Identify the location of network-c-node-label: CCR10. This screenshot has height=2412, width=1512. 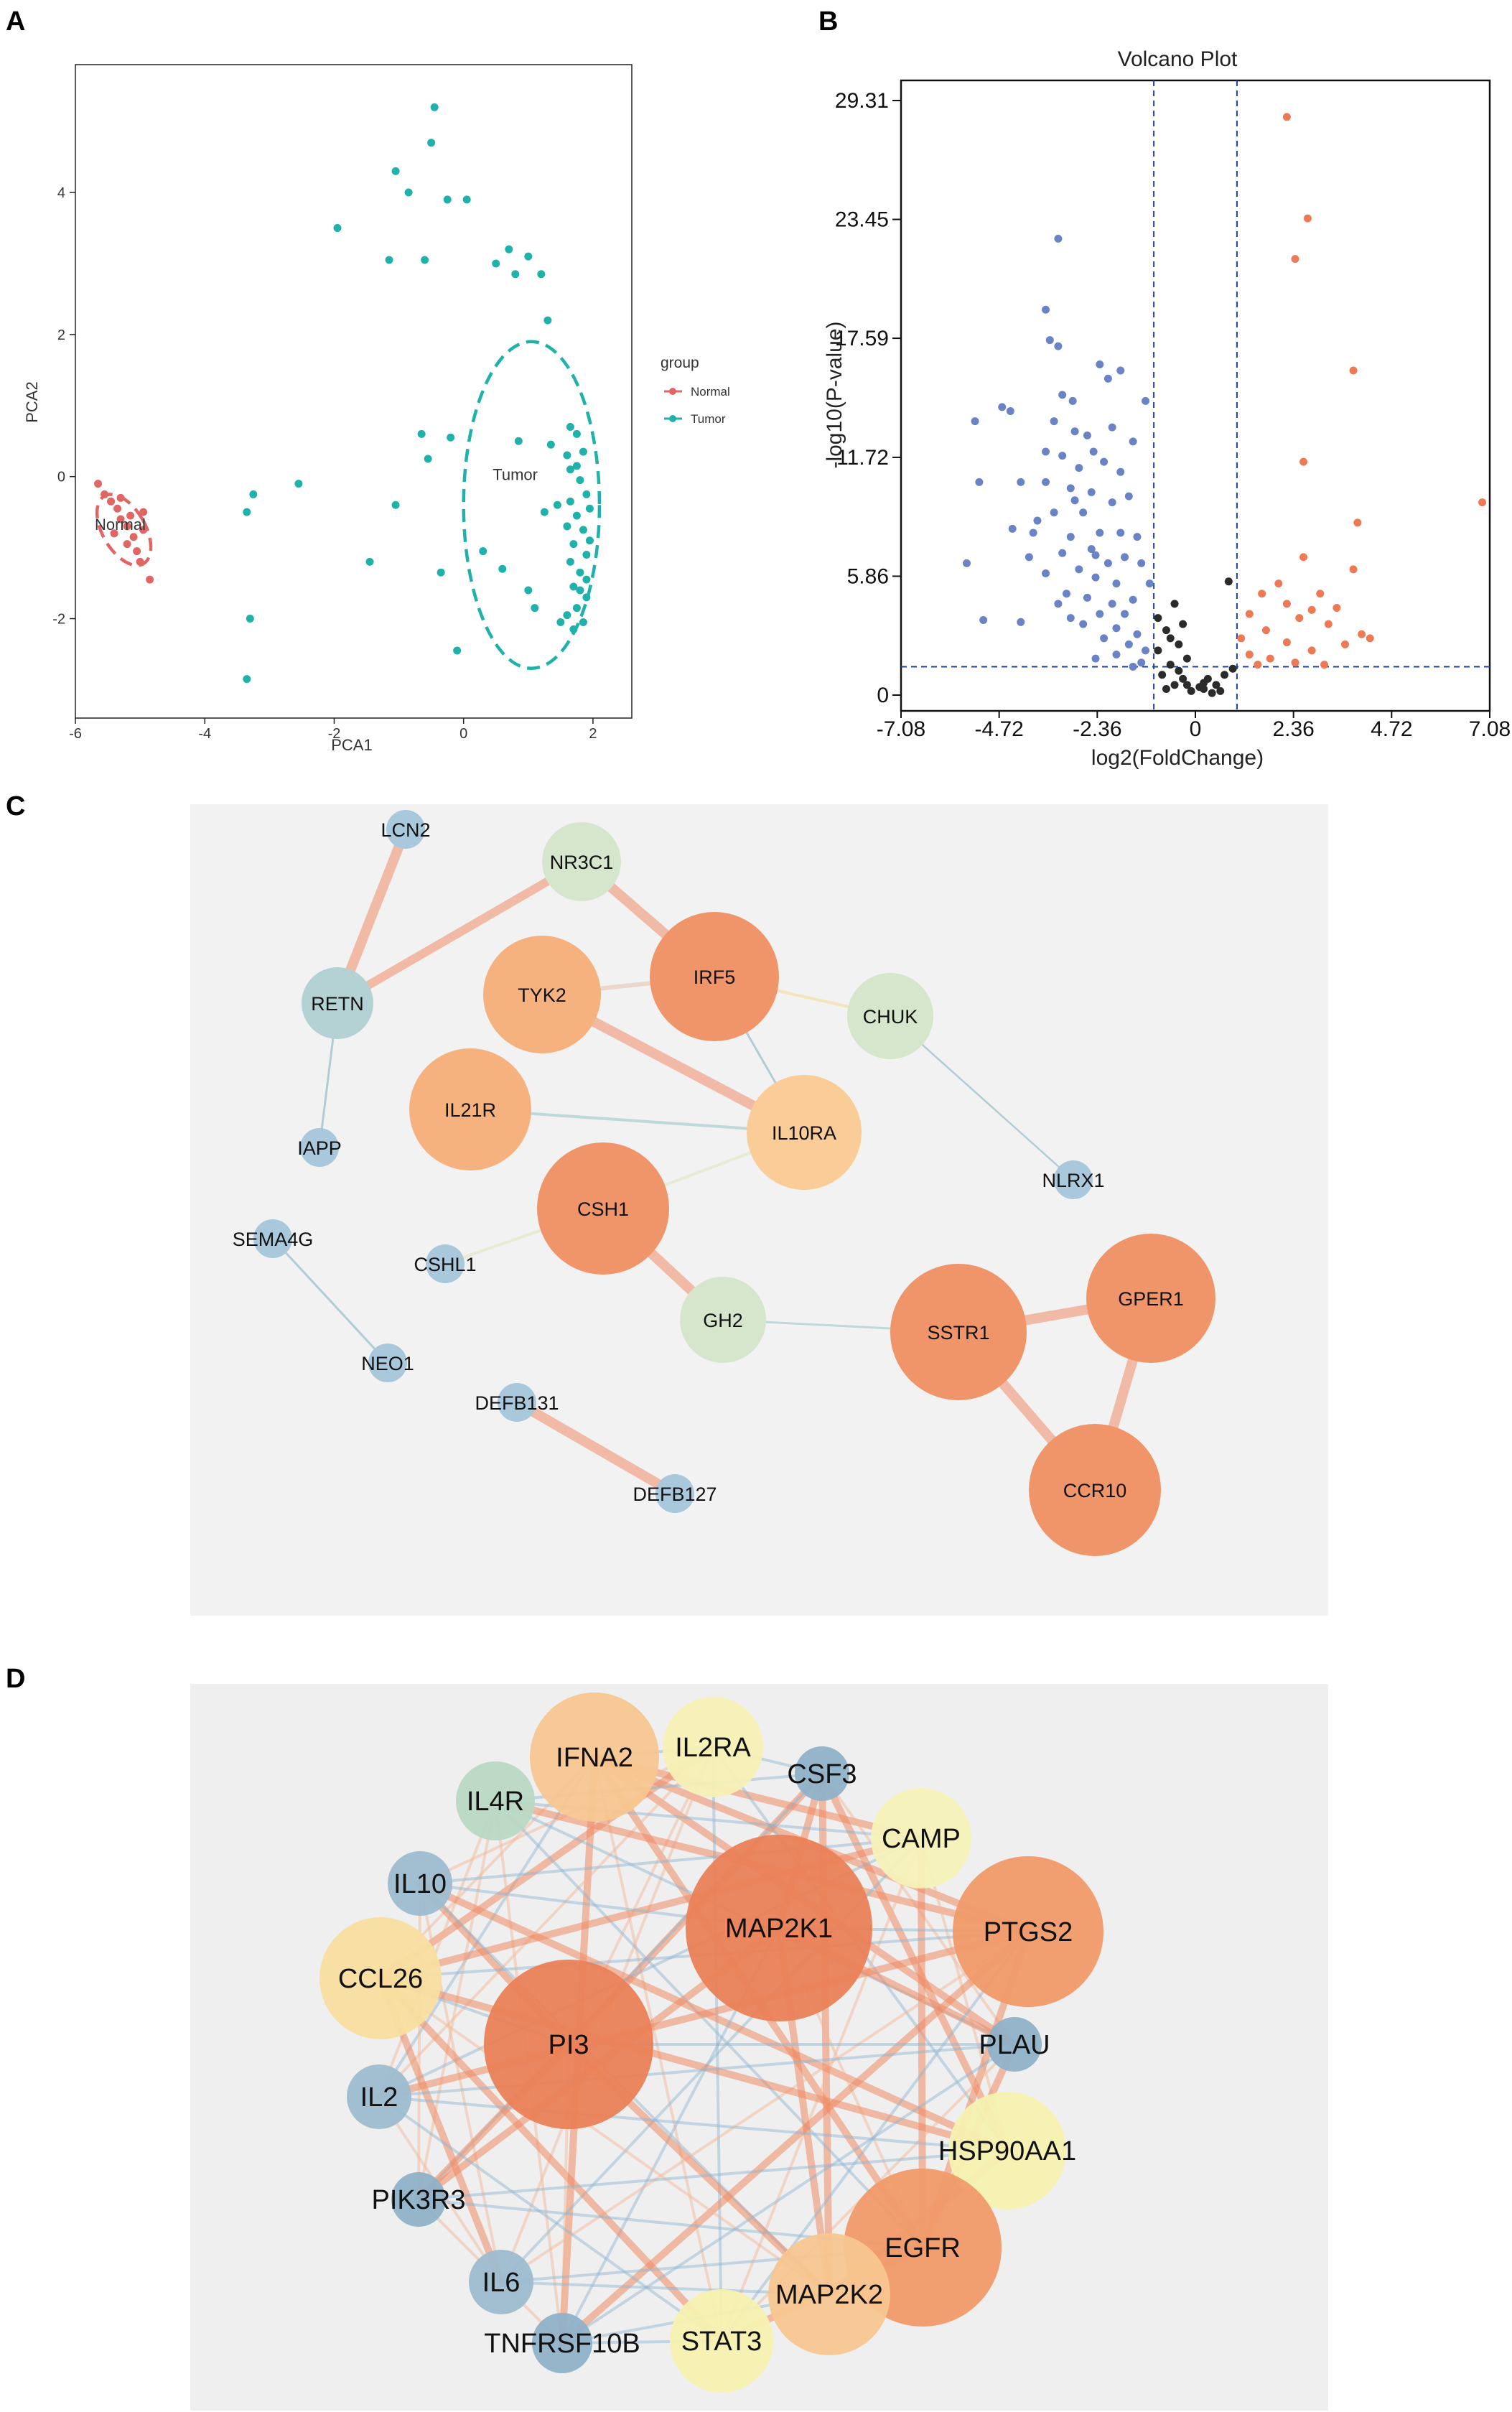
(1095, 1491).